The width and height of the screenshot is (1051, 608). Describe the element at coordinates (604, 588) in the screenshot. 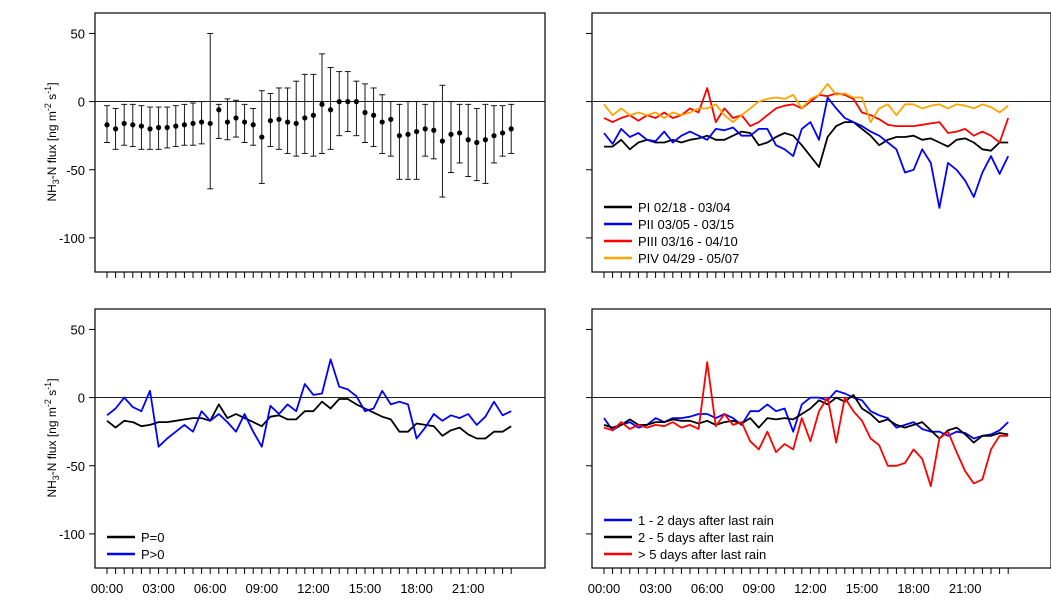

I see `x-tick-label: 00:00` at that location.